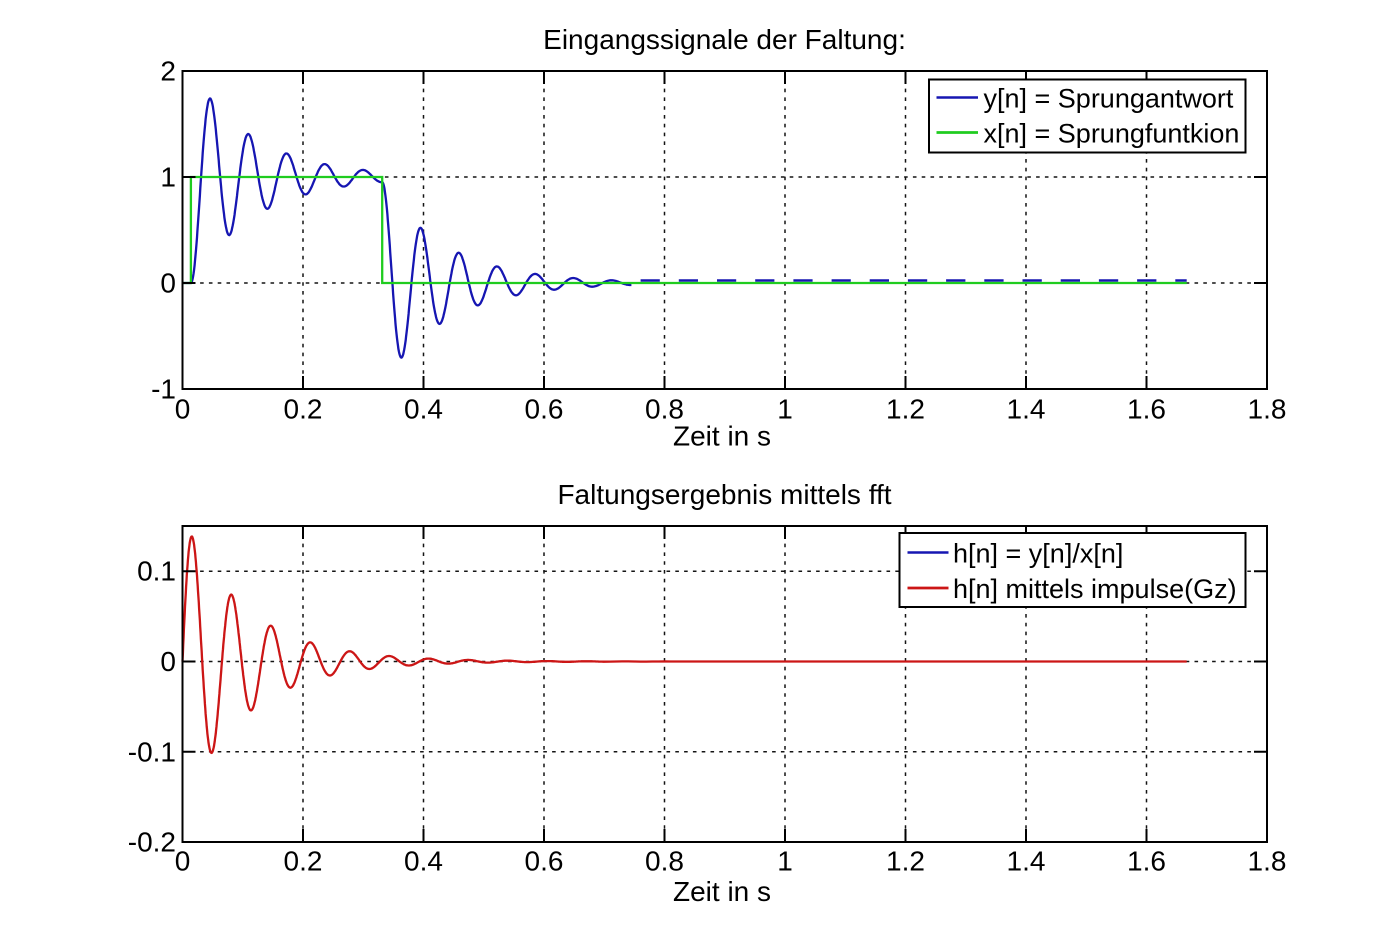 This screenshot has width=1400, height=946. I want to click on svg-text: -1, so click(163, 389).